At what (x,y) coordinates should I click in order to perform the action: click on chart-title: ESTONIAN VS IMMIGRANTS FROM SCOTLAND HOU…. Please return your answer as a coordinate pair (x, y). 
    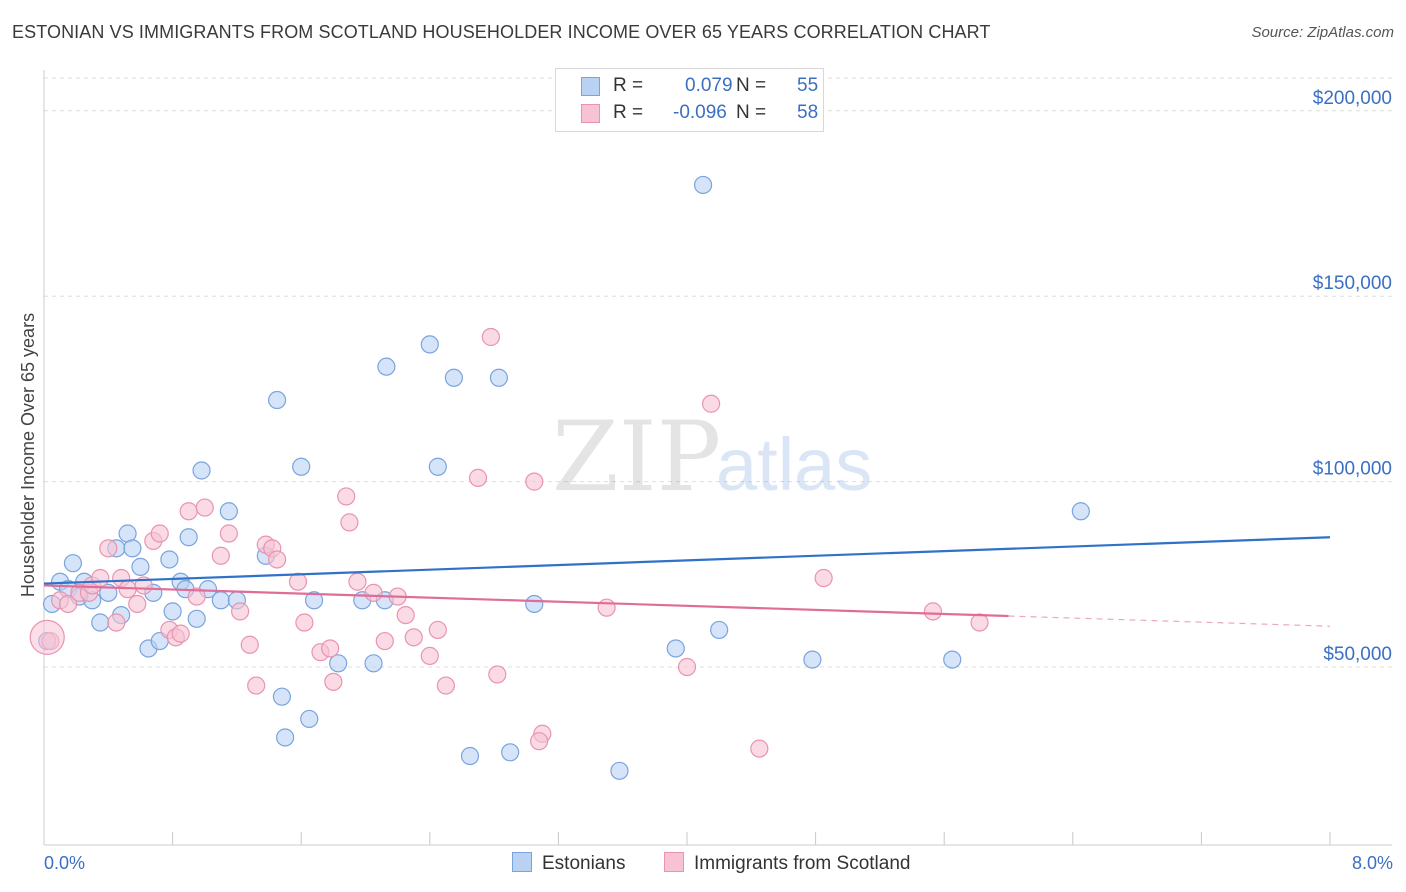
    Looking at the image, I should click on (501, 32).